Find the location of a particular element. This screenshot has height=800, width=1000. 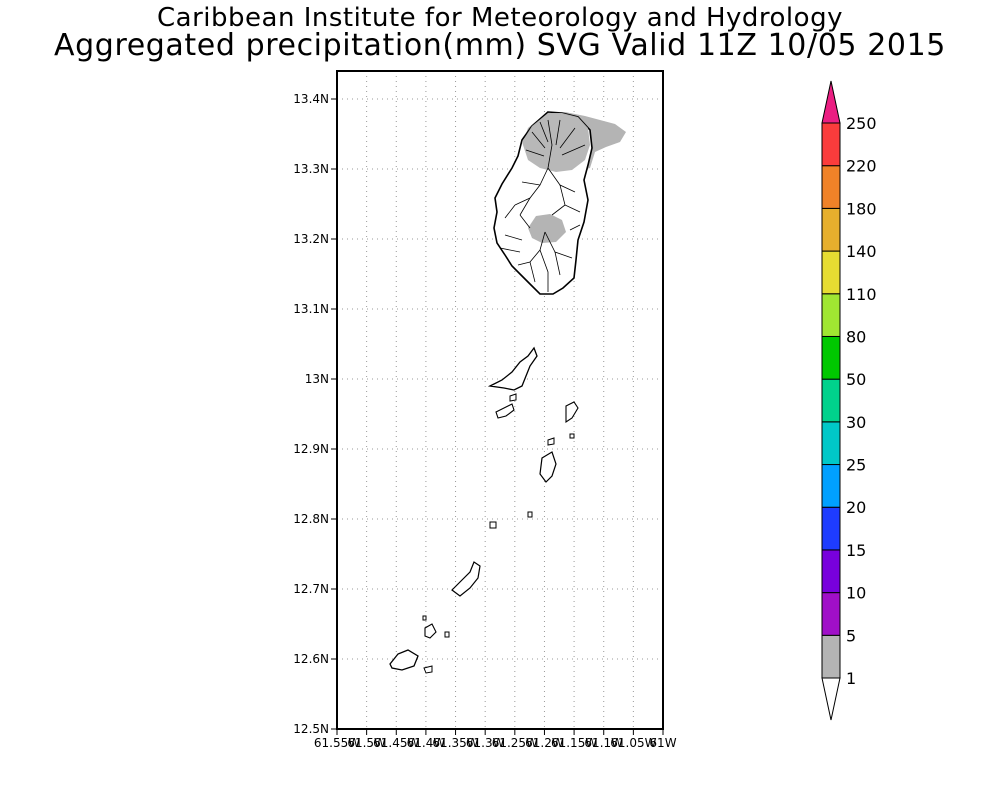

legend-label: 20 is located at coordinates (856, 507).